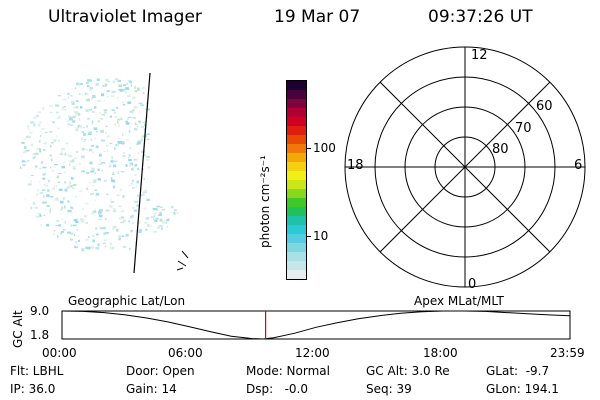  What do you see at coordinates (277, 389) in the screenshot?
I see `dsp-readout: Dsp: -0.0` at bounding box center [277, 389].